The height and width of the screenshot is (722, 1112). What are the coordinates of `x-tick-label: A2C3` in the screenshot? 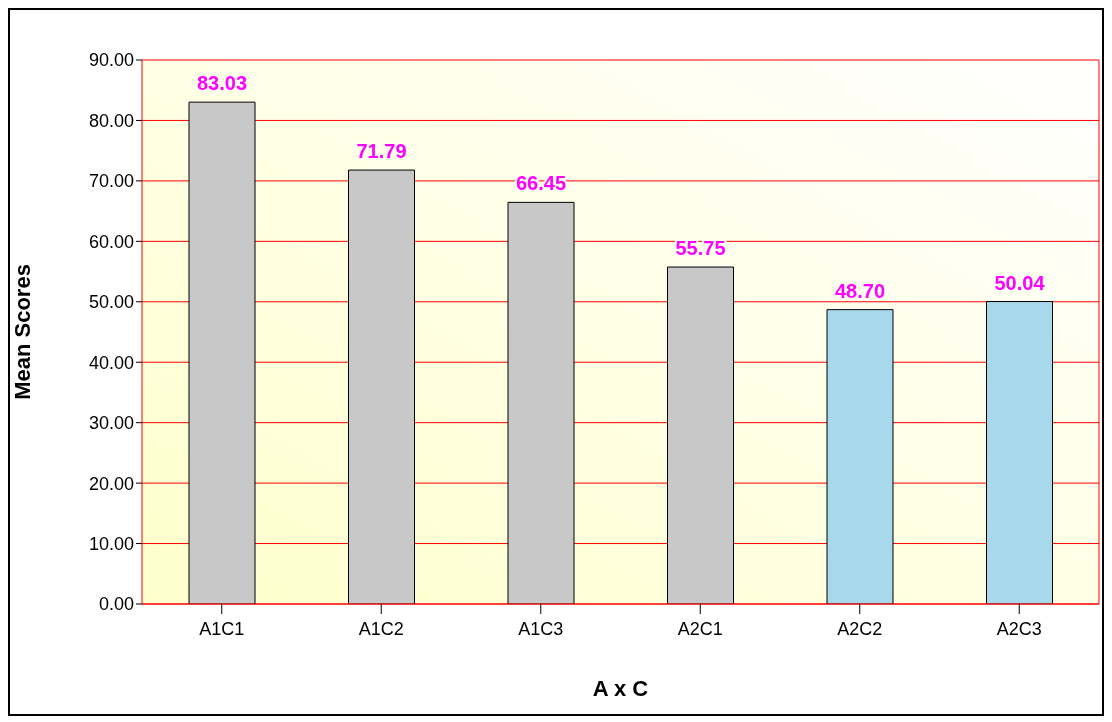 It's located at (1019, 628).